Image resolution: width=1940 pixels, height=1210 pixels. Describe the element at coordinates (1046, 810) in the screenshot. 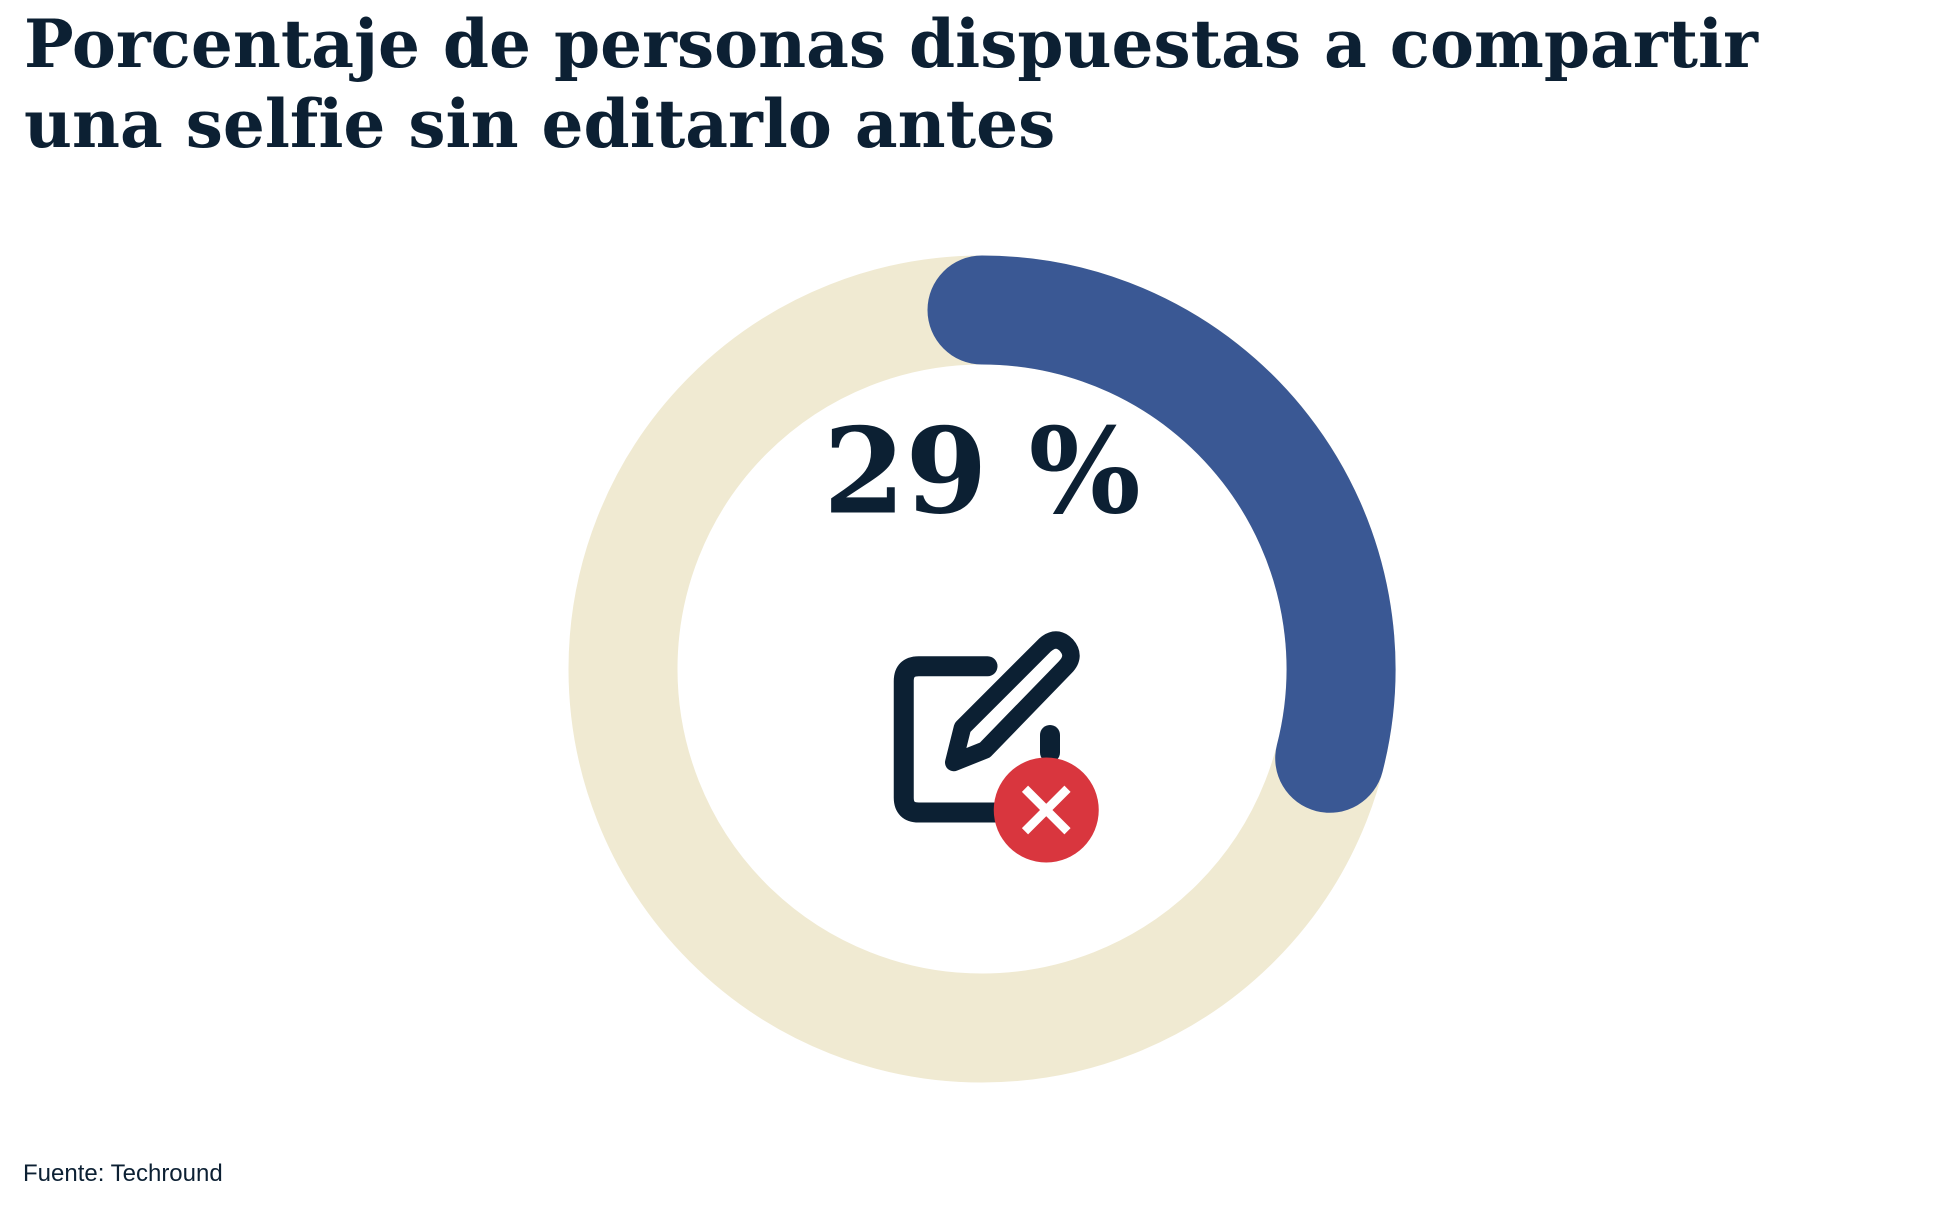

I see `icon-cross` at that location.